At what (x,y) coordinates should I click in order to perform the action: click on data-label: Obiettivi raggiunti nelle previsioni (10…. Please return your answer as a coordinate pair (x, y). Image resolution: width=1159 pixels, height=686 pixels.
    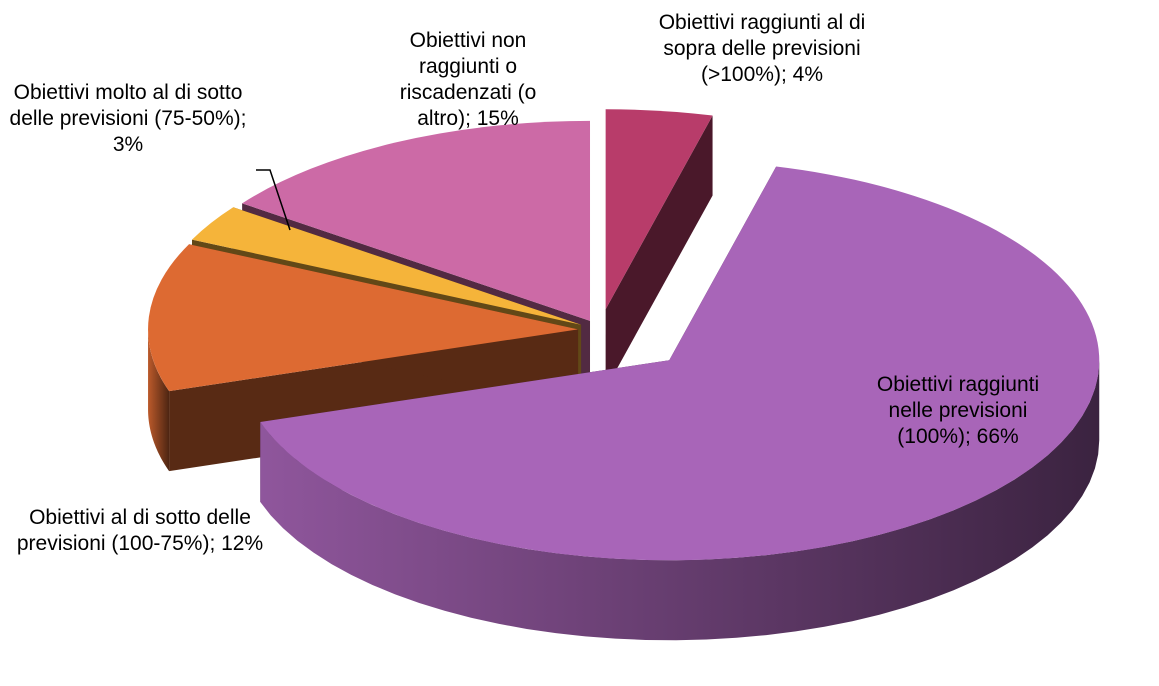
    Looking at the image, I should click on (958, 411).